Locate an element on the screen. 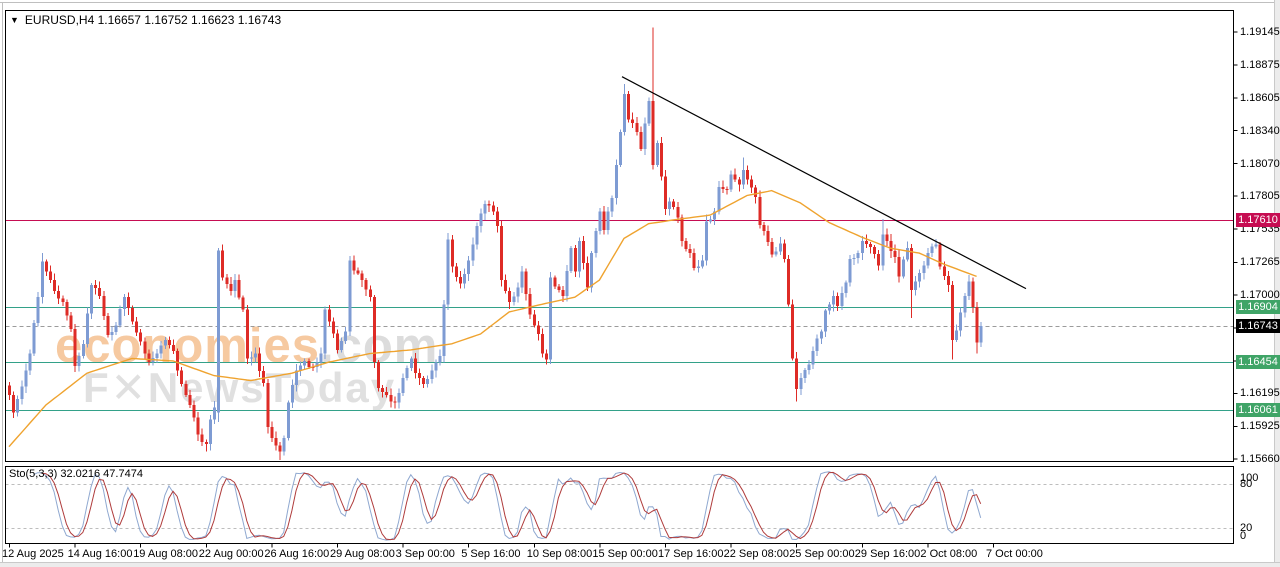 The height and width of the screenshot is (567, 1280). stochastic-main-line is located at coordinates (507, 506).